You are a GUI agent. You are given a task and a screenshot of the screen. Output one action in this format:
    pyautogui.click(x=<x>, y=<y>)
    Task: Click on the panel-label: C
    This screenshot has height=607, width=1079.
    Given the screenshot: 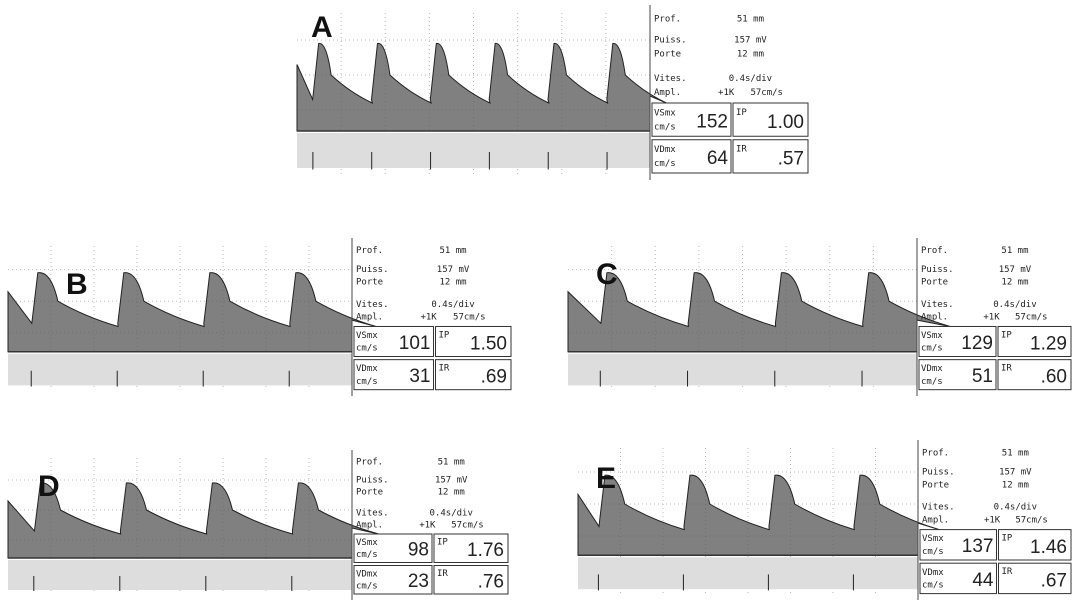 What is the action you would take?
    pyautogui.click(x=607, y=274)
    